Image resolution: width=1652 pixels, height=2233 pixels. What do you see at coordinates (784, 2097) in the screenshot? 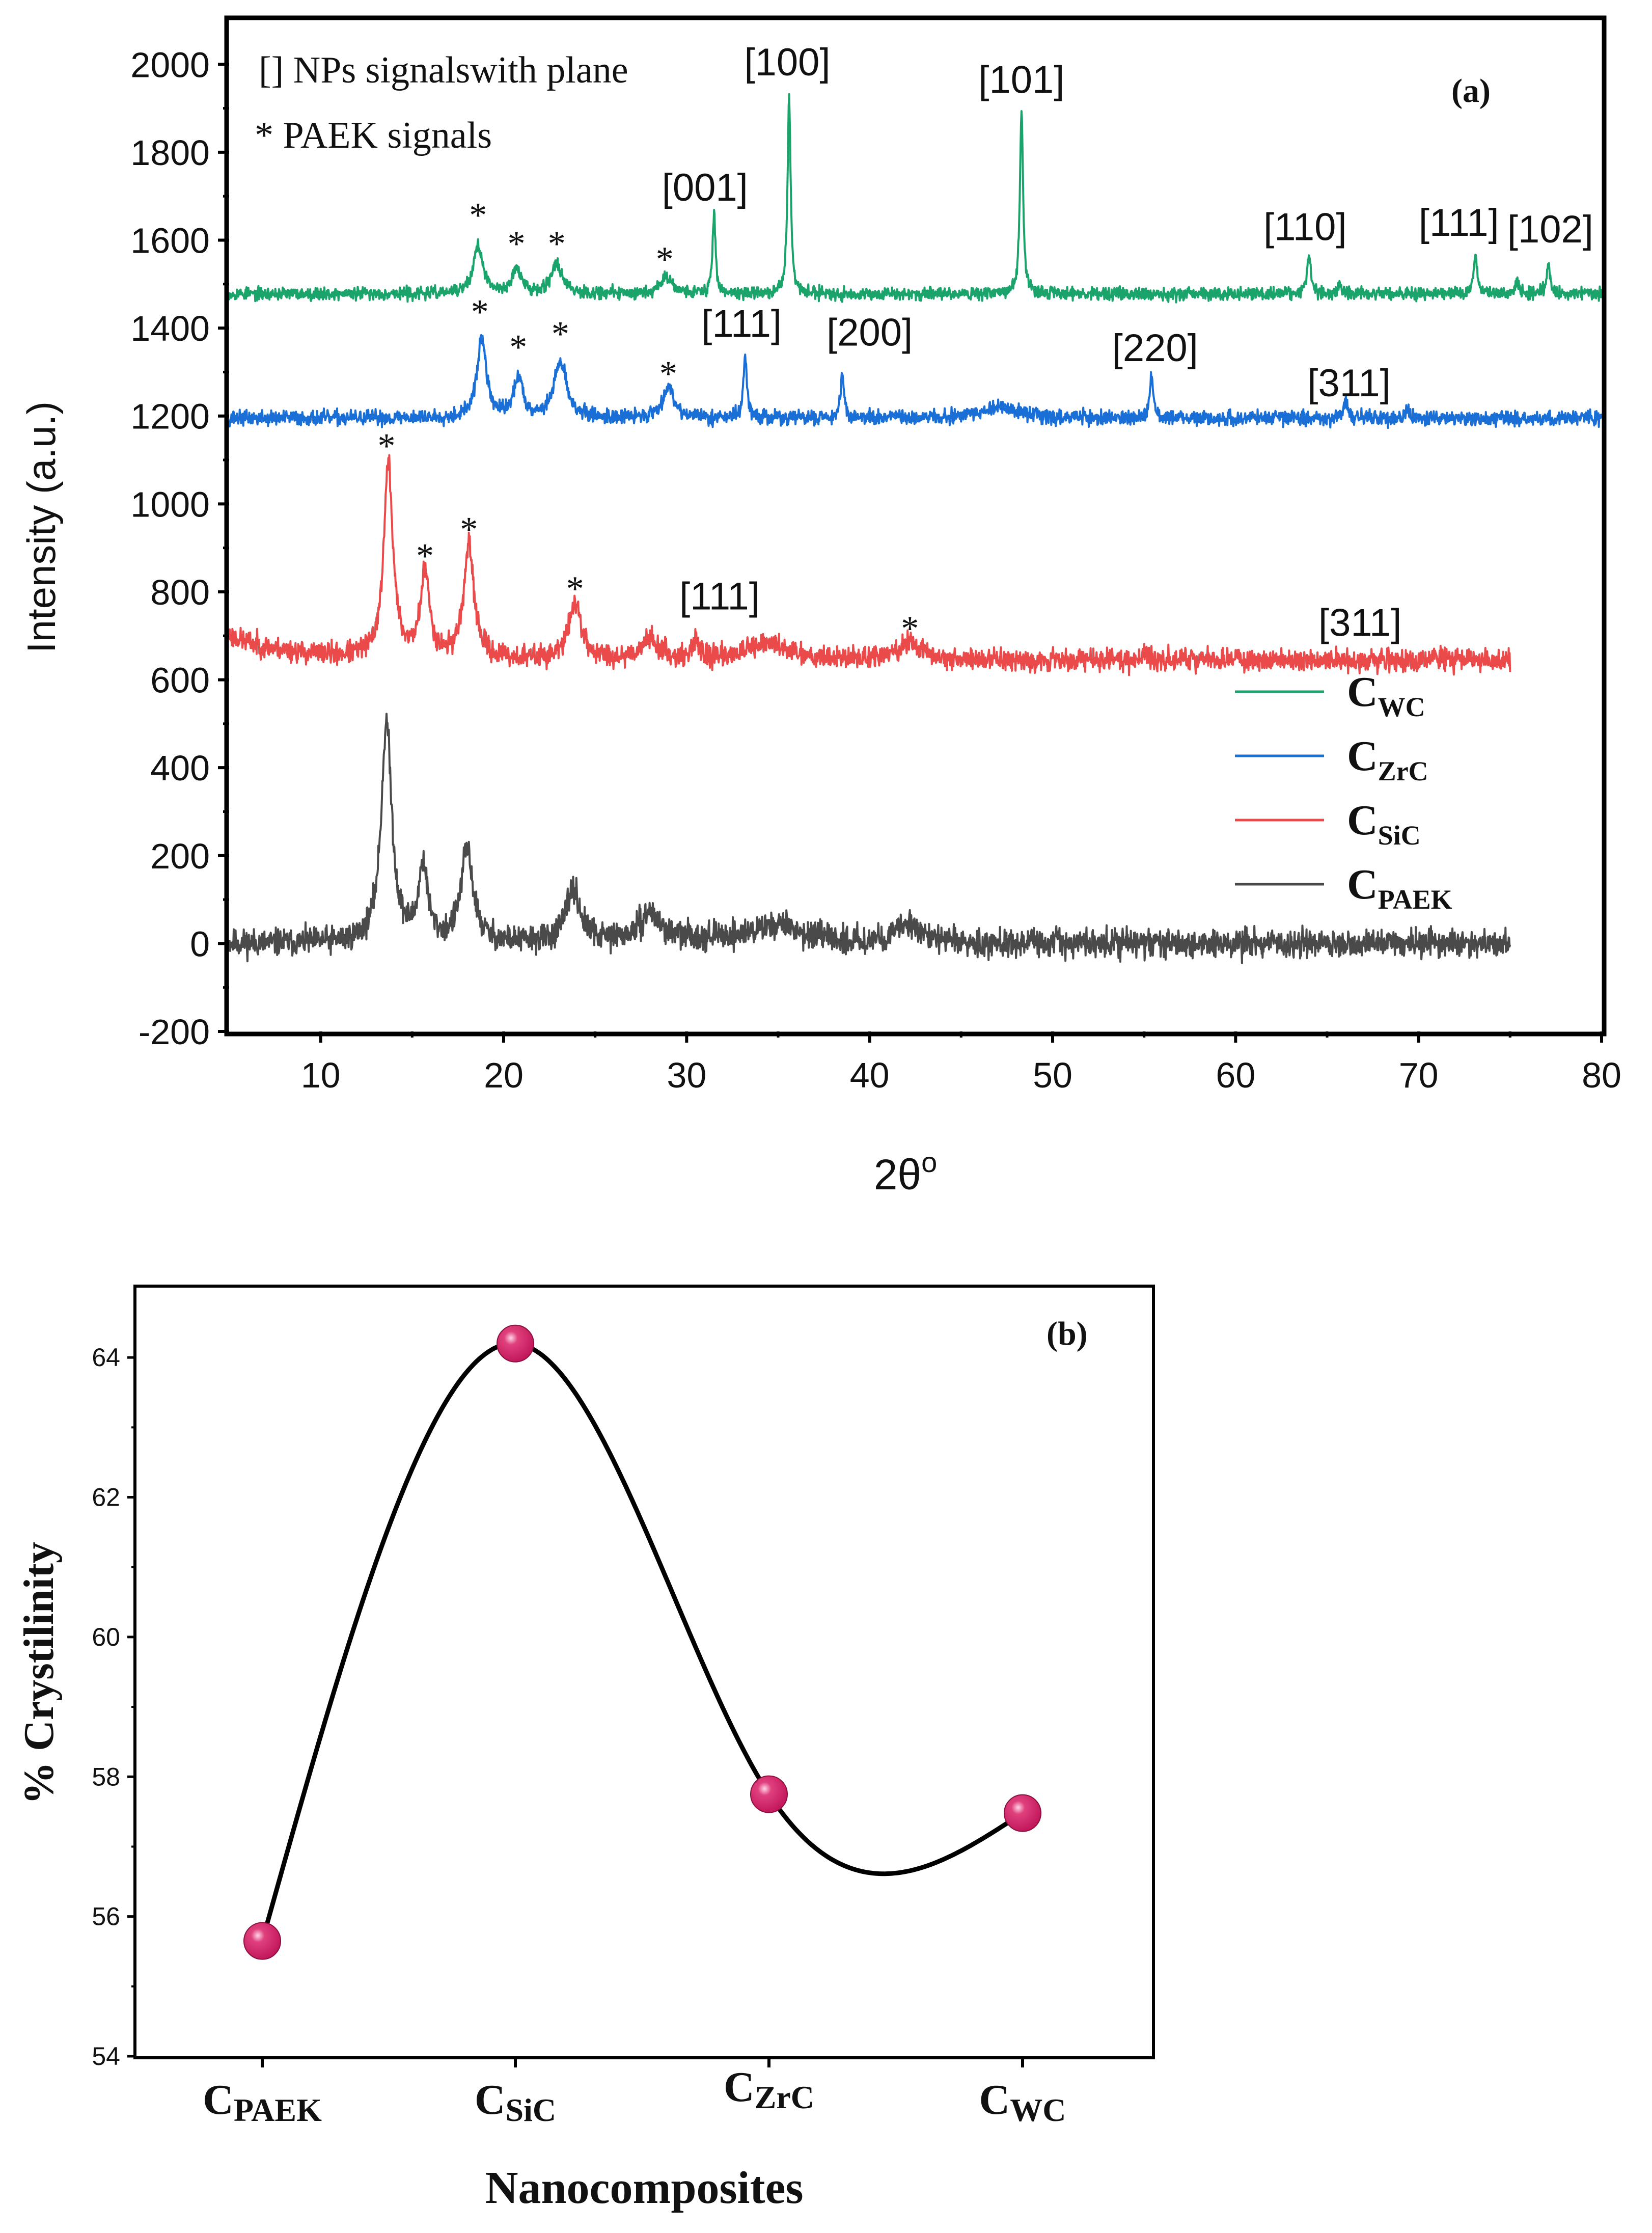
I see `b-x-tick-label-sub: ZrC` at bounding box center [784, 2097].